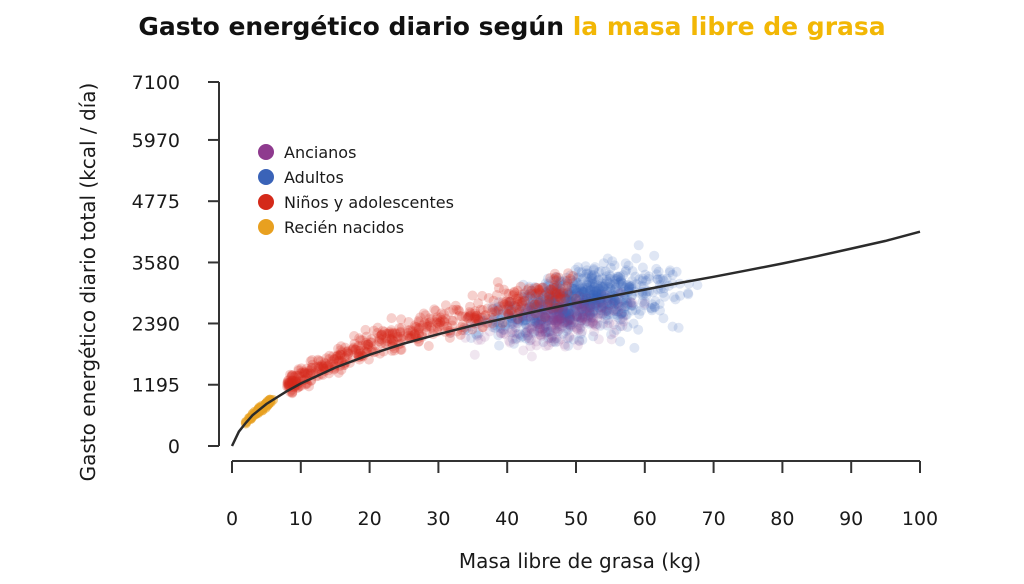 The image size is (1024, 584). Describe the element at coordinates (729, 26) in the screenshot. I see `chart-title-highlight: la masa libre de grasa` at that location.